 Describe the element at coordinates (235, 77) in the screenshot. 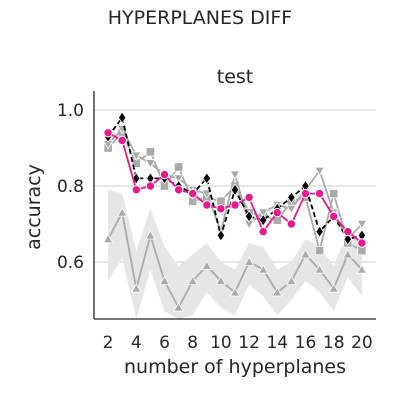

I see `chart-title: test` at that location.